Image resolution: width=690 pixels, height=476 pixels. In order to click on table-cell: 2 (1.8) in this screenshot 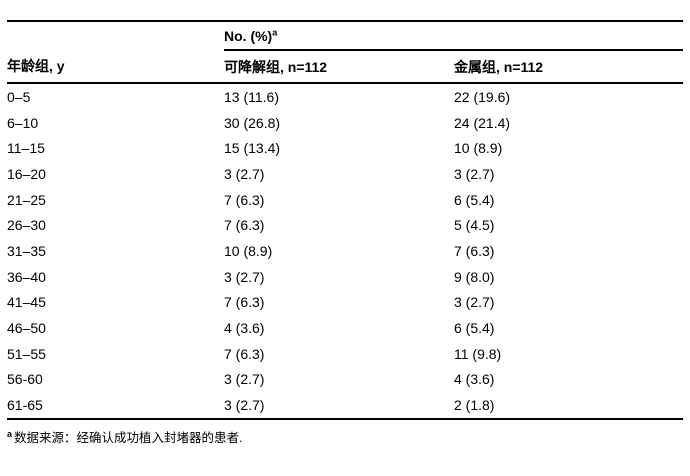, I will do `click(569, 406)`.